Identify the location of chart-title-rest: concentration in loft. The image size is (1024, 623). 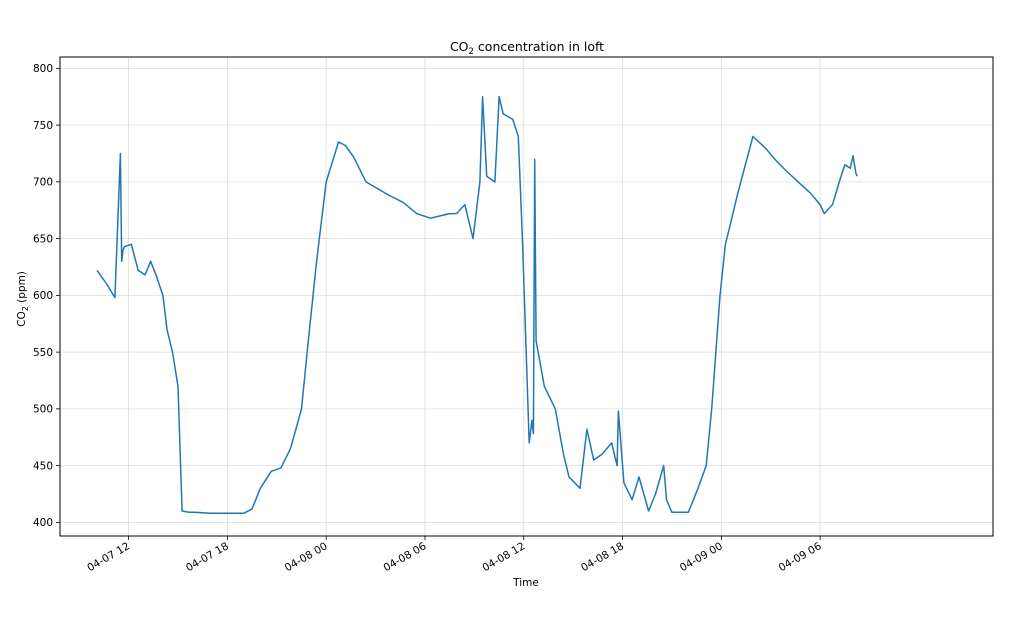
(539, 46).